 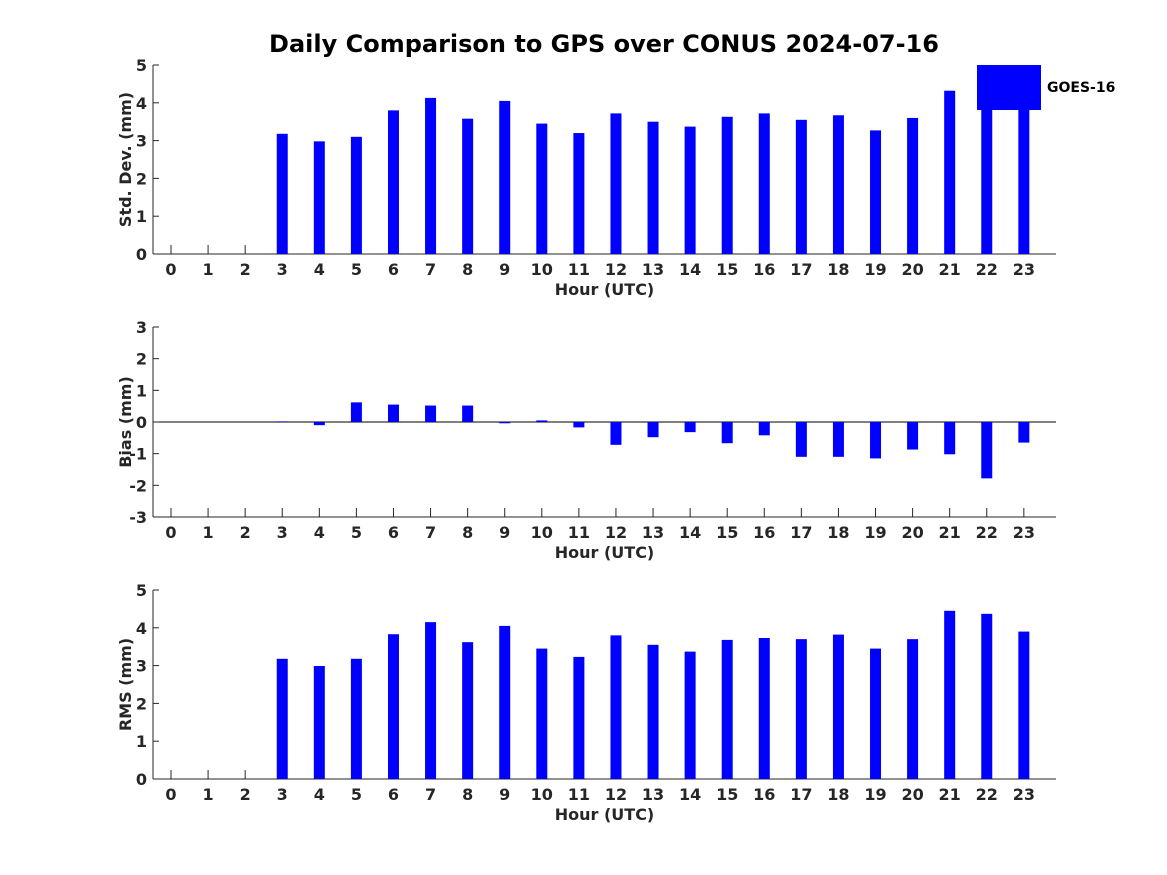 I want to click on bias-y-label: Bias (mm), so click(x=125, y=422).